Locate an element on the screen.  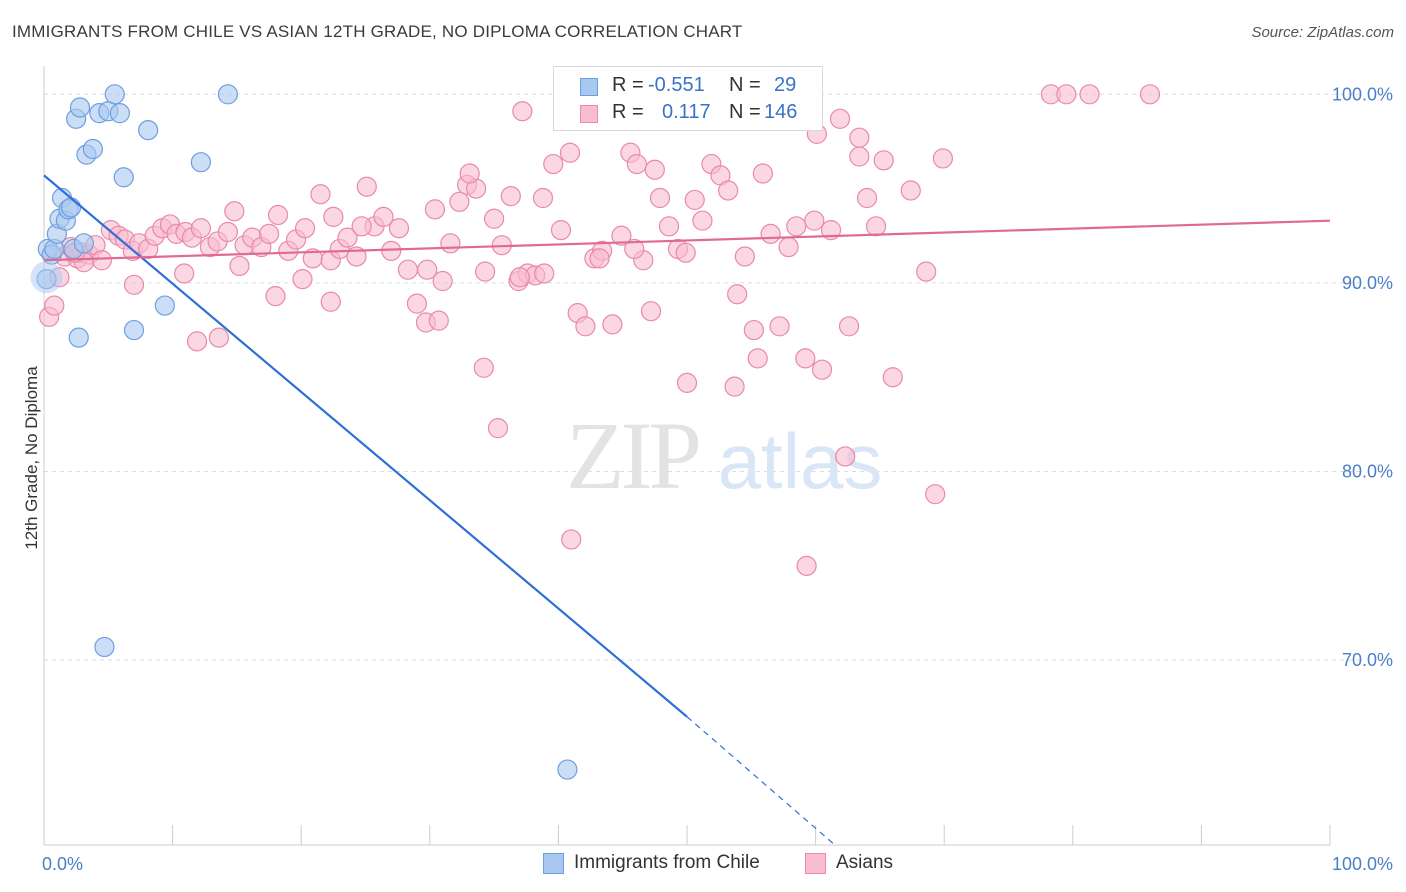
watermark-atlas: atlas is located at coordinates (800, 461).